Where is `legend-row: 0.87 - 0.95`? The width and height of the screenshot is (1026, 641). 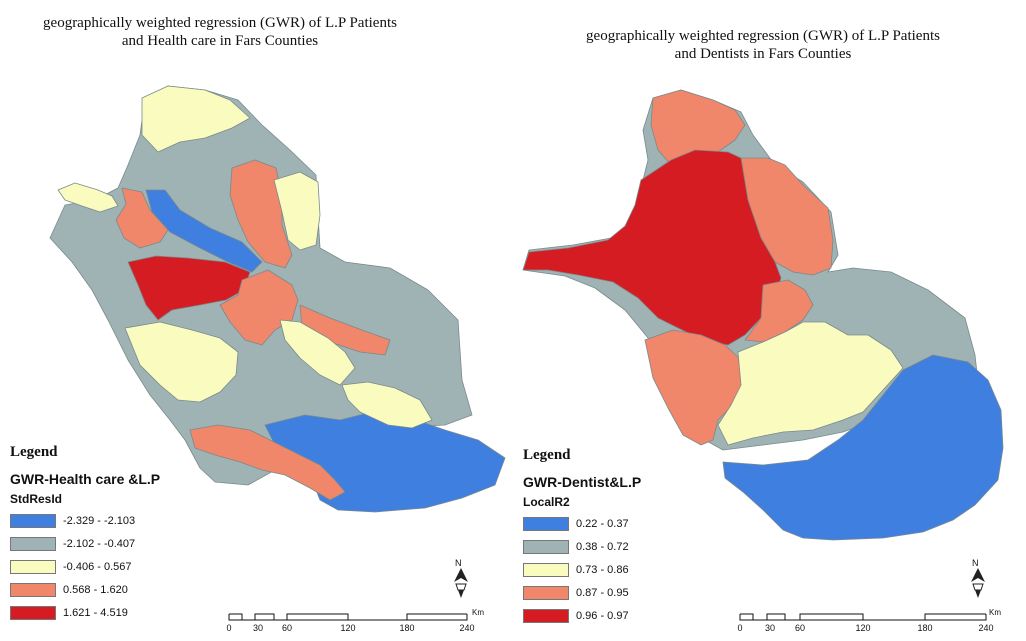 legend-row: 0.87 - 0.95 is located at coordinates (582, 592).